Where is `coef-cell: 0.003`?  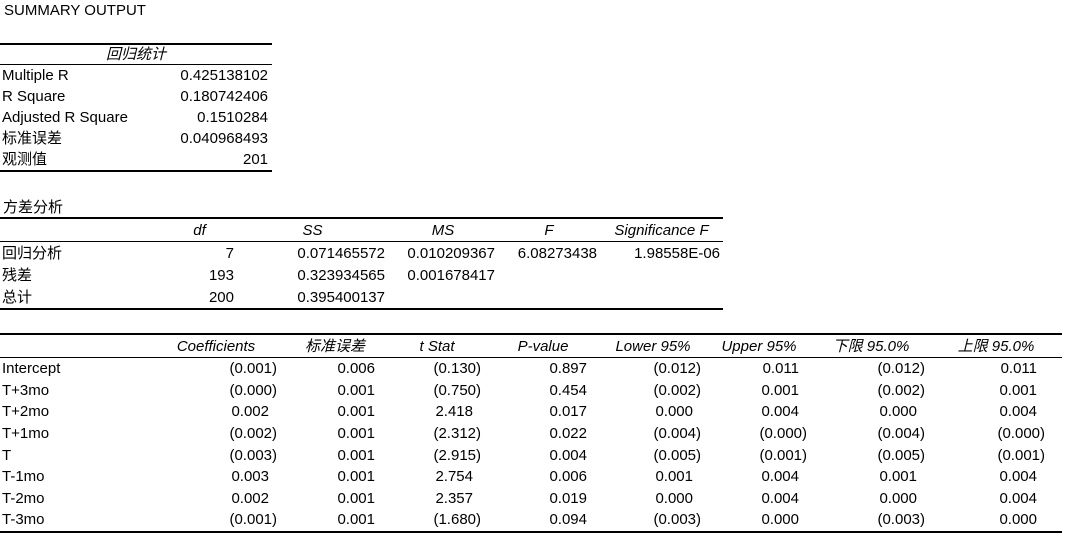
coef-cell: 0.003 is located at coordinates (250, 477).